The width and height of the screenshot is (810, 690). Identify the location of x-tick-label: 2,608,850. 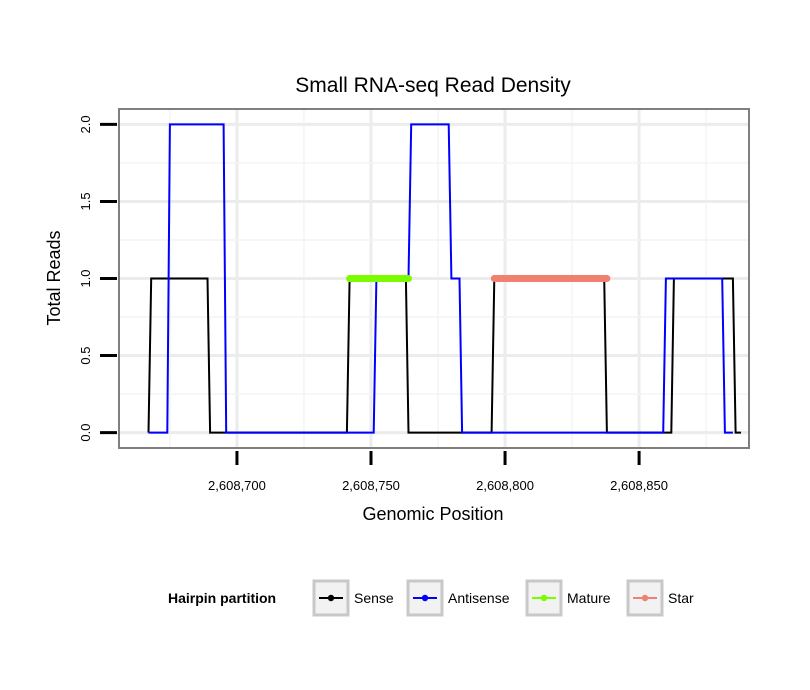
(639, 485).